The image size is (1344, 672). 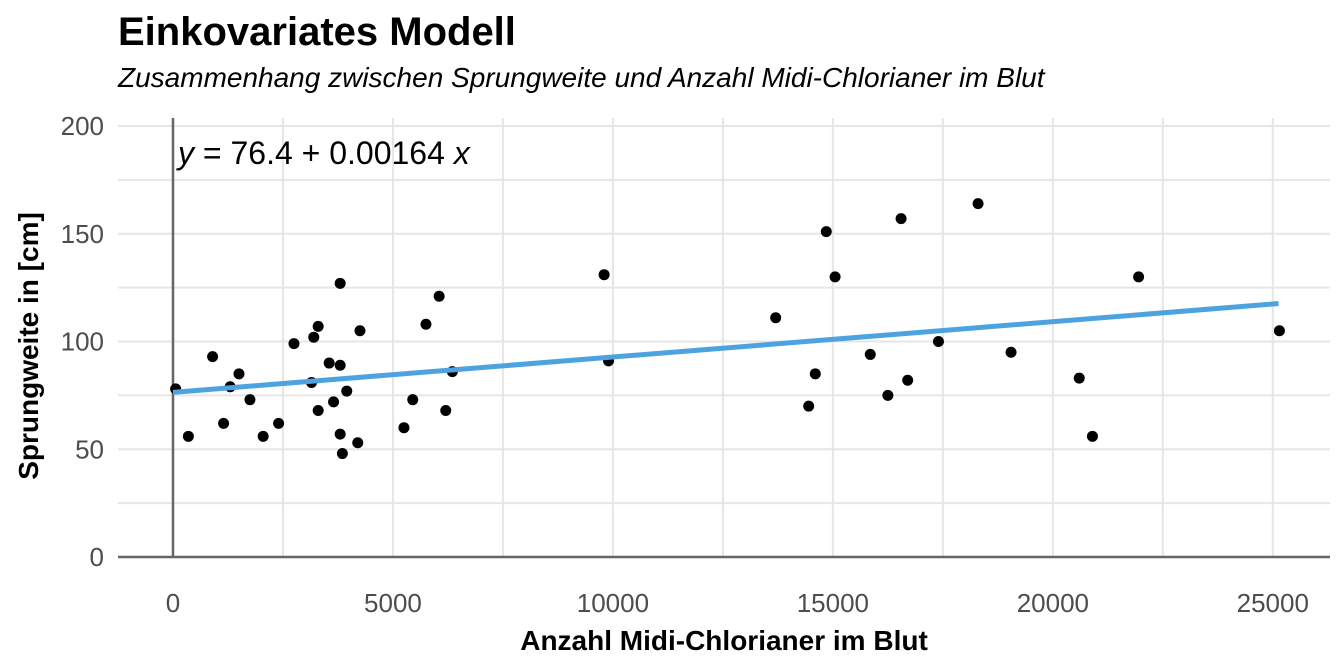 What do you see at coordinates (461, 153) in the screenshot?
I see `equation-x: x` at bounding box center [461, 153].